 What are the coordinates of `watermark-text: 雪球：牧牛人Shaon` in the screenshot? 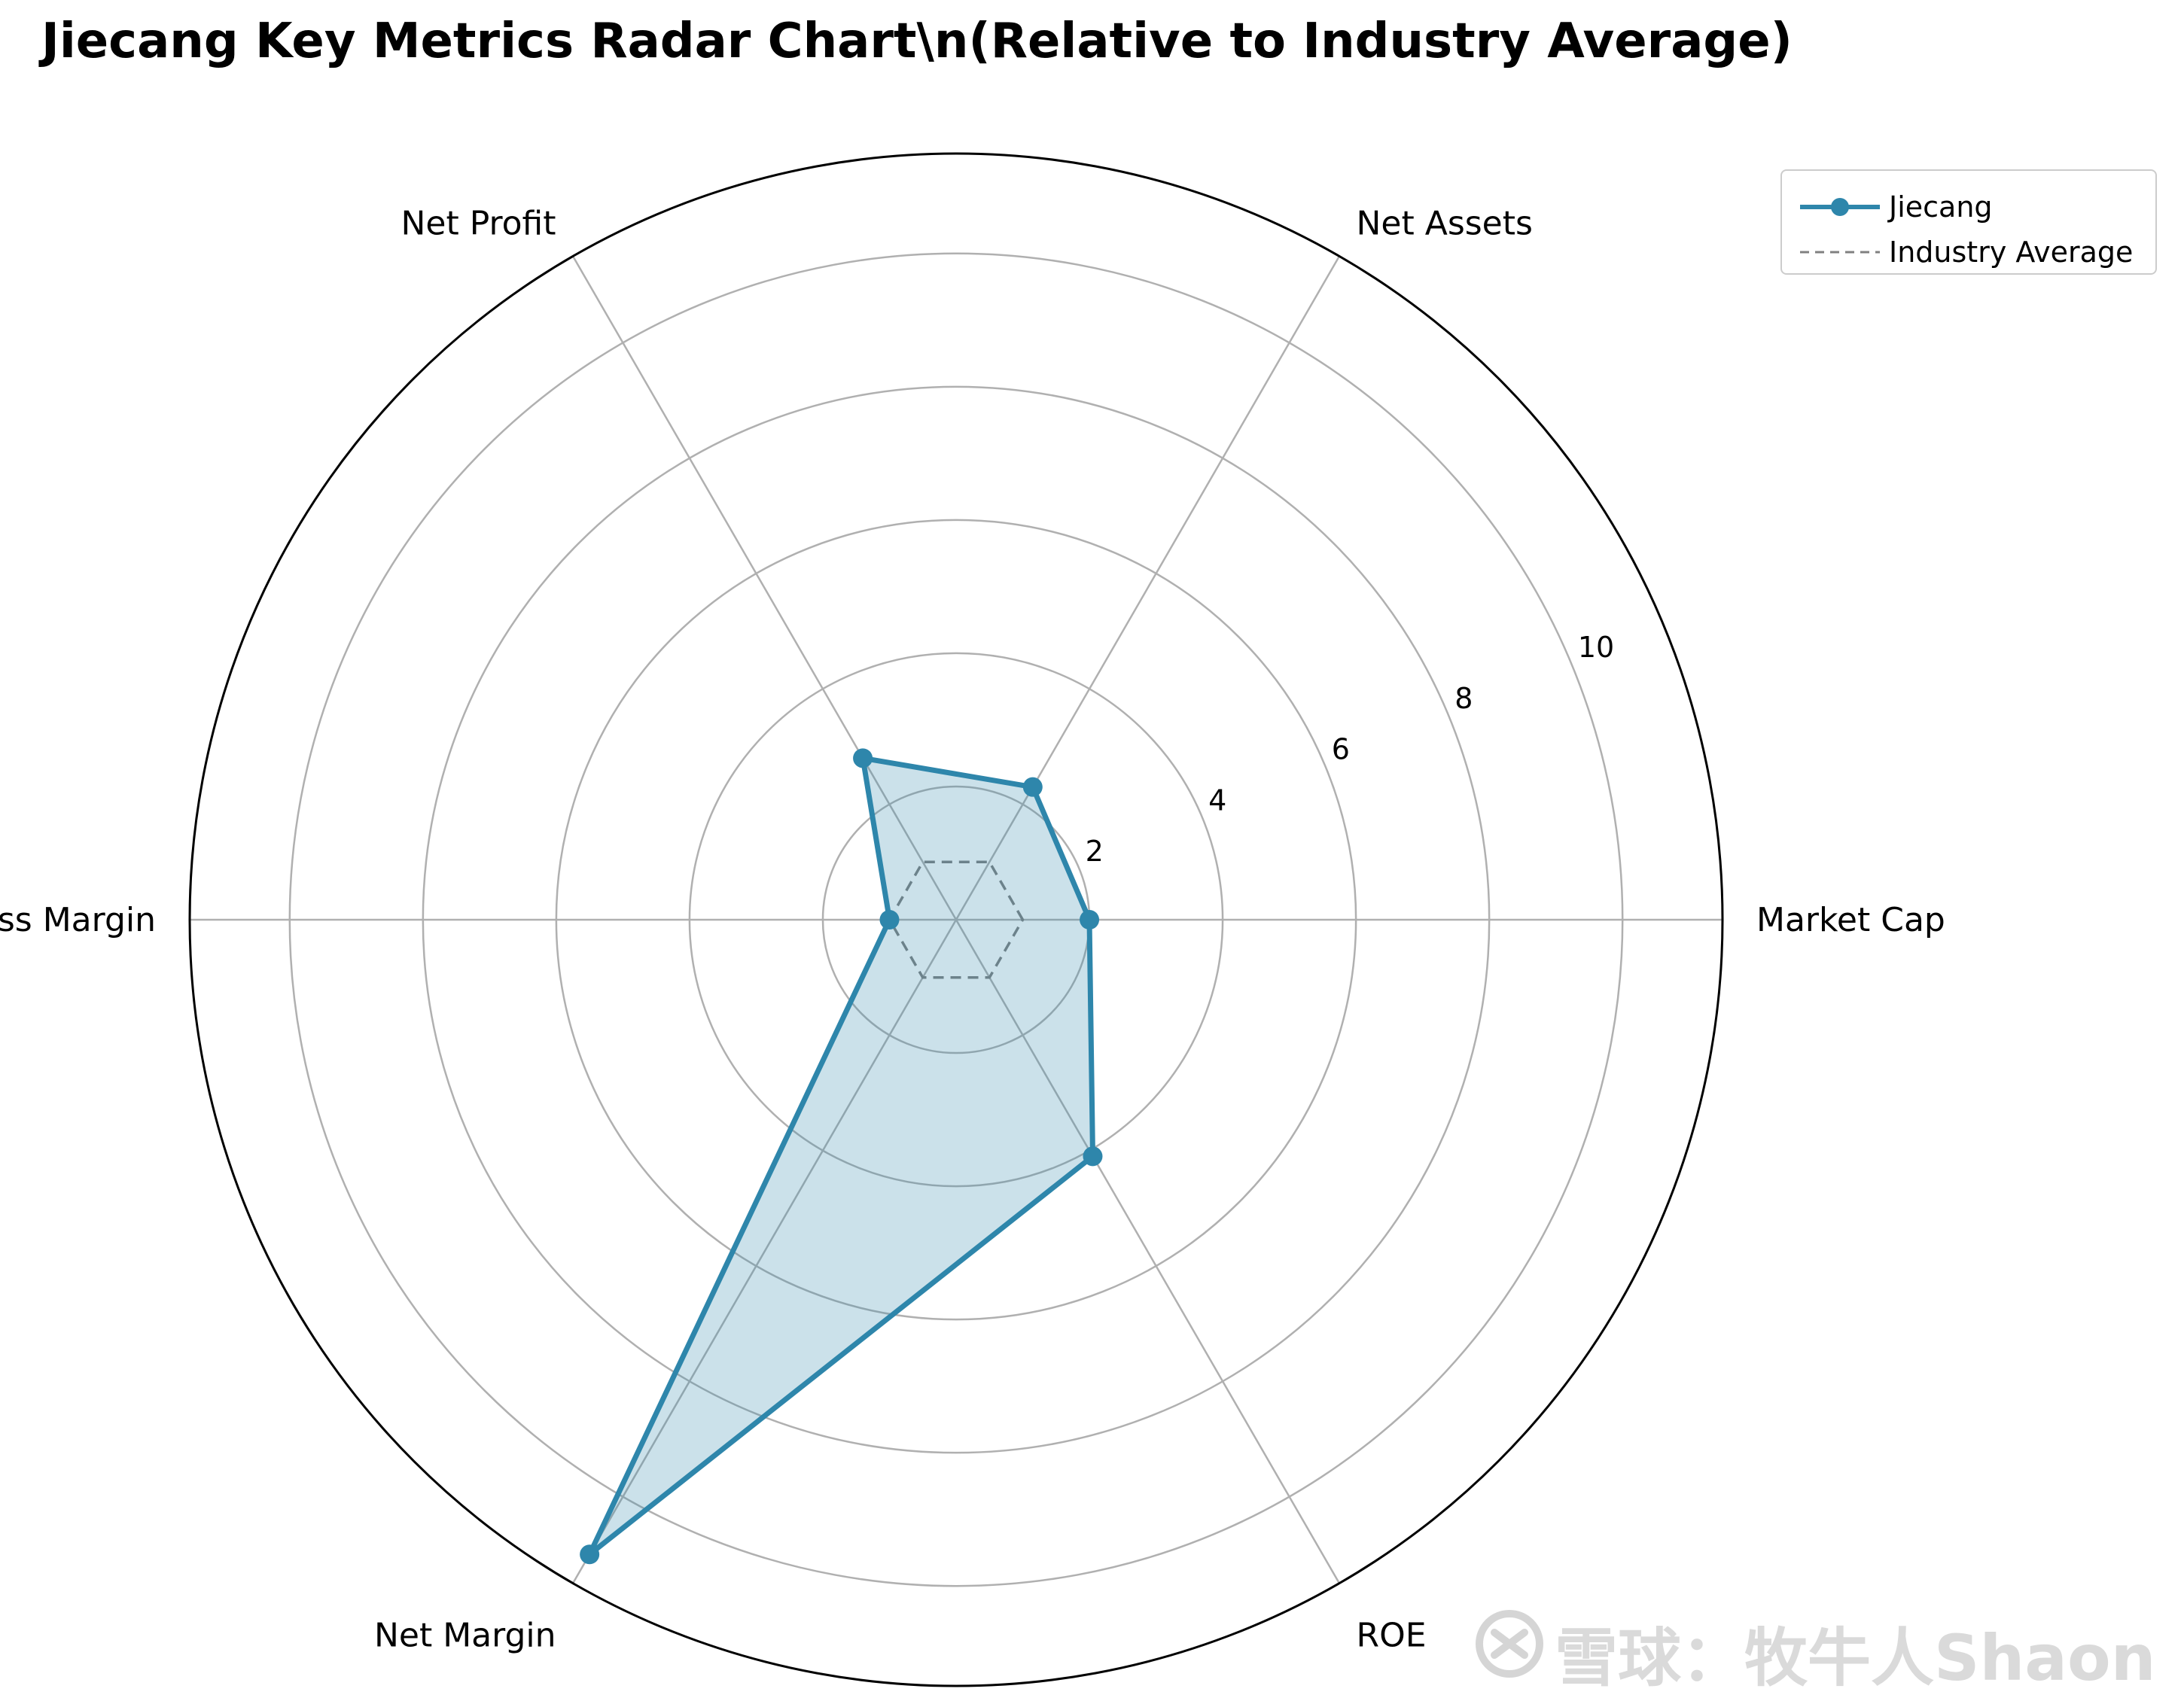 It's located at (1855, 1658).